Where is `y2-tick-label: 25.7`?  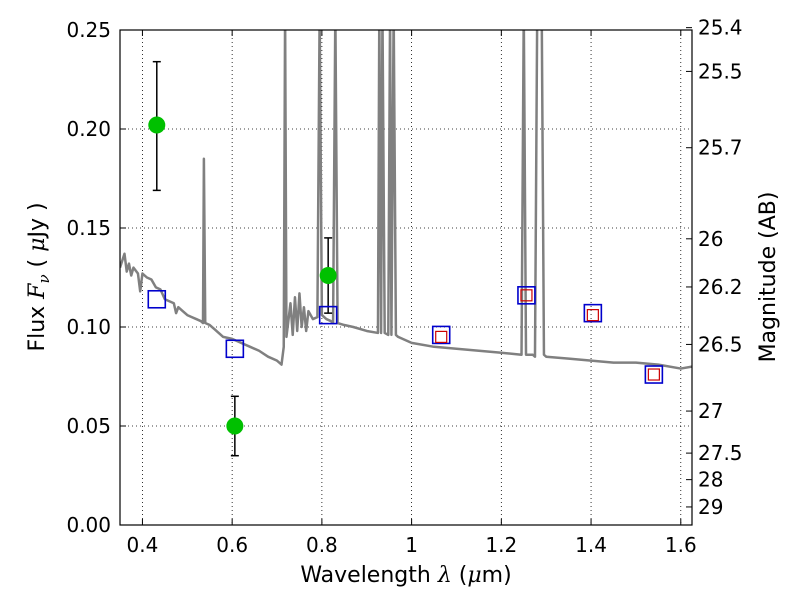
y2-tick-label: 25.7 is located at coordinates (720, 148).